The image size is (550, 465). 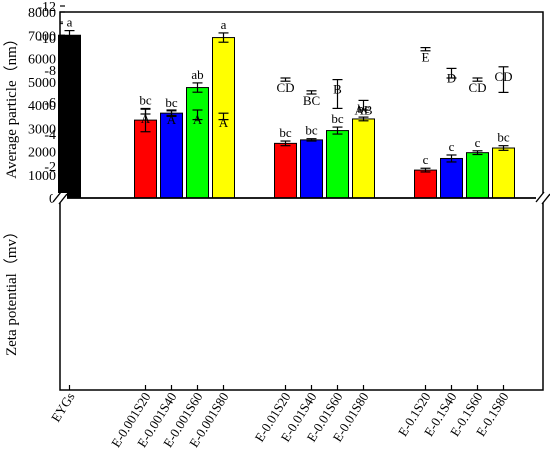 I want to click on bottom-y-tick-label: 0, so click(x=52, y=199).